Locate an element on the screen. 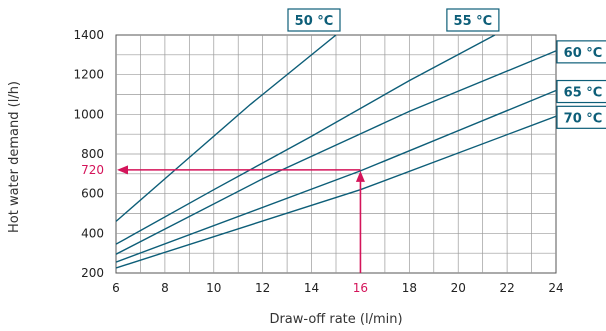  y-tick-label: 600 is located at coordinates (92, 194).